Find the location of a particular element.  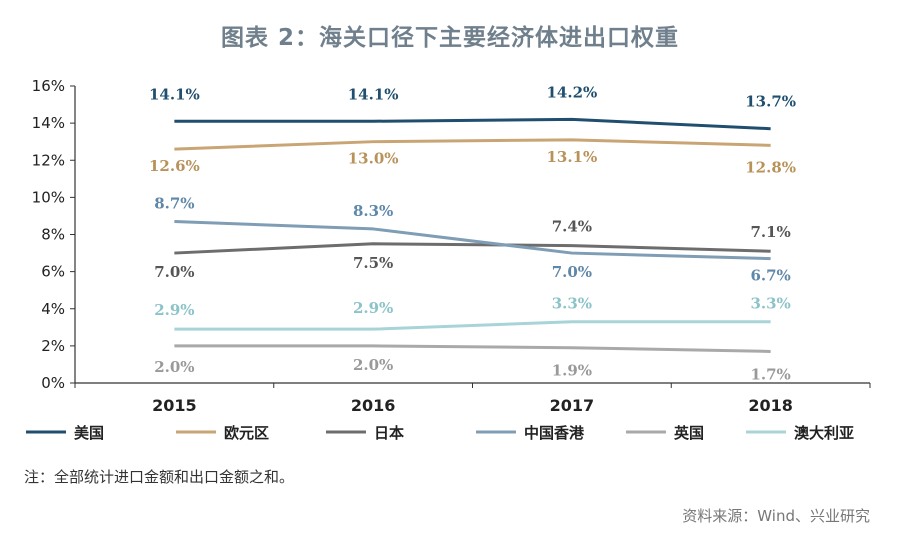

y-tick-label: 14% is located at coordinates (48, 123).